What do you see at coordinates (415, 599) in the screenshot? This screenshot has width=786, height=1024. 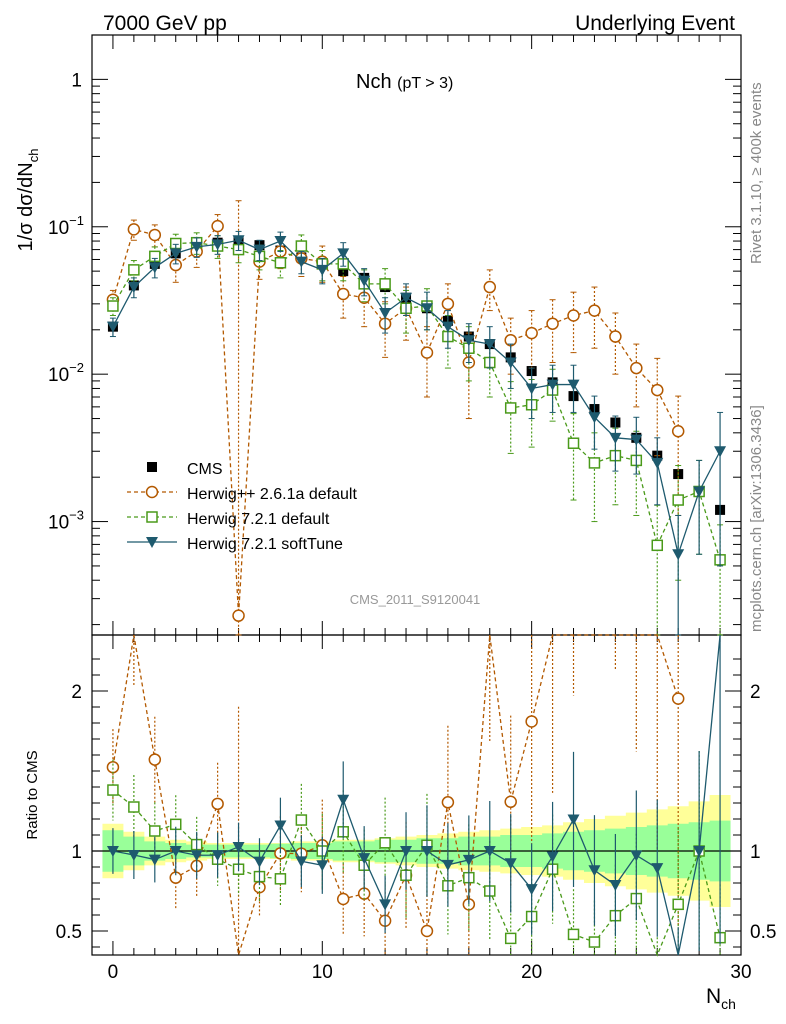 I see `analysis-watermark: CMS_2011_S9120041` at bounding box center [415, 599].